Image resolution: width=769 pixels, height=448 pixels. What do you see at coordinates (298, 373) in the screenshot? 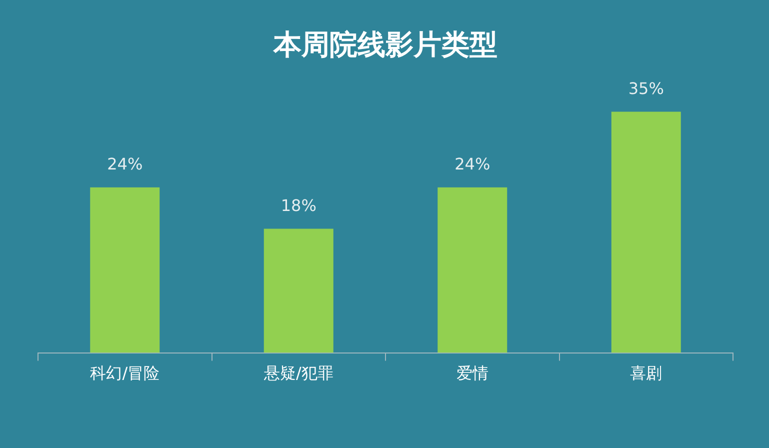
I see `x-tick-label: 悬疑/犯罪` at bounding box center [298, 373].